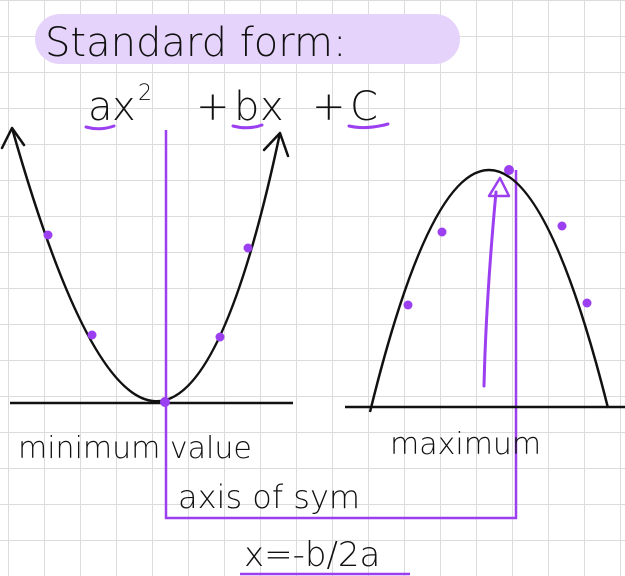 Image resolution: width=625 pixels, height=576 pixels. I want to click on underline-c, so click(368, 126).